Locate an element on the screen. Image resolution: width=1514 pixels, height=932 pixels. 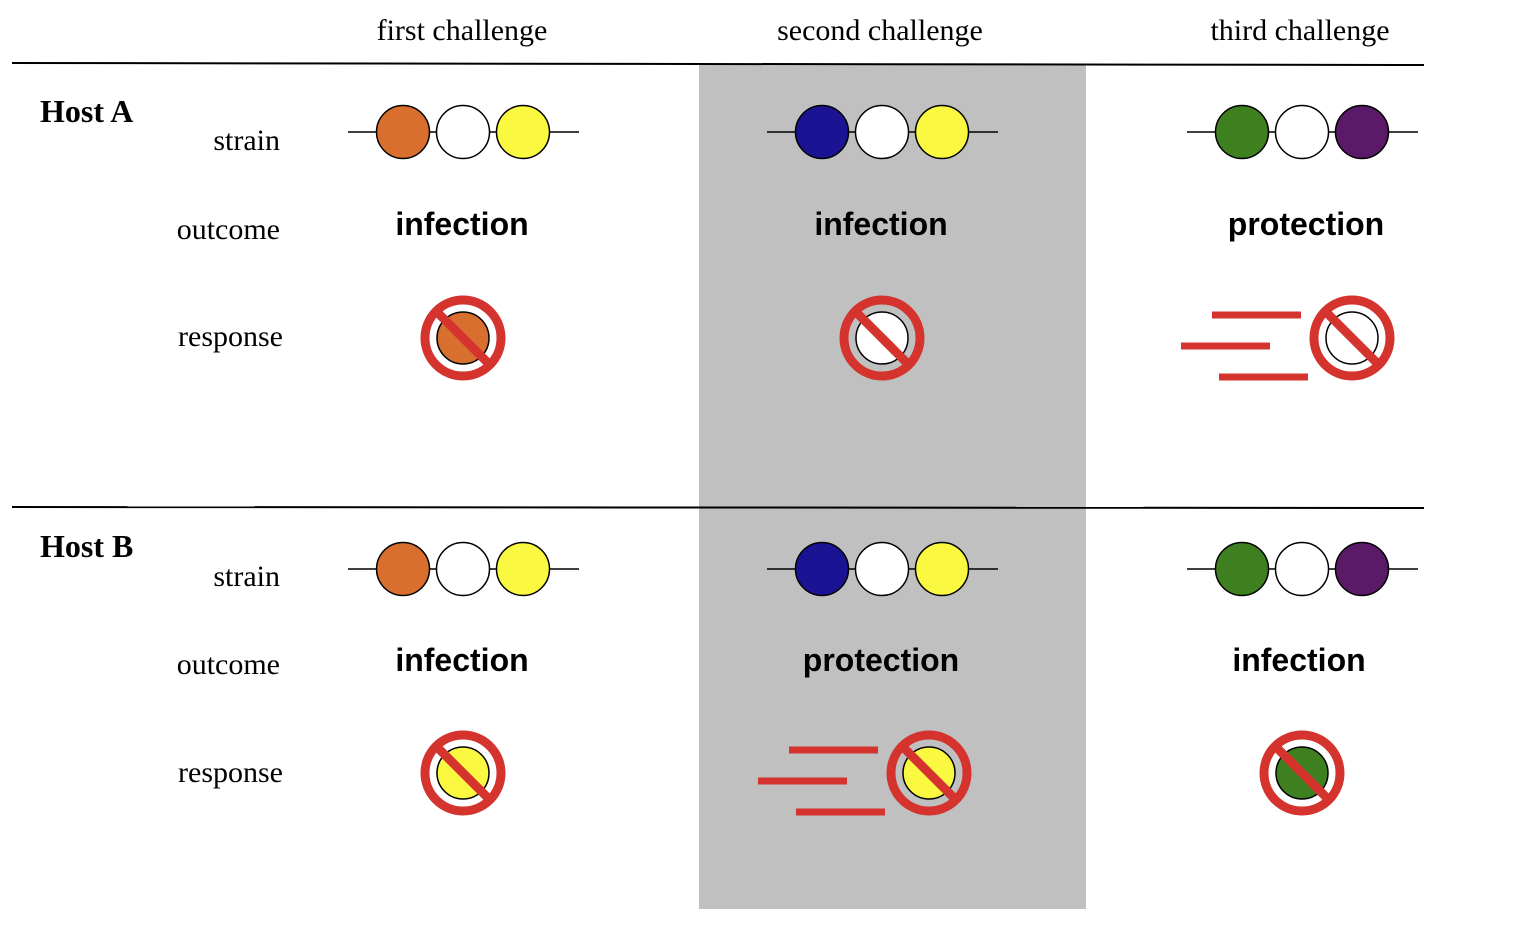
header-separator-line is located at coordinates (718, 64).